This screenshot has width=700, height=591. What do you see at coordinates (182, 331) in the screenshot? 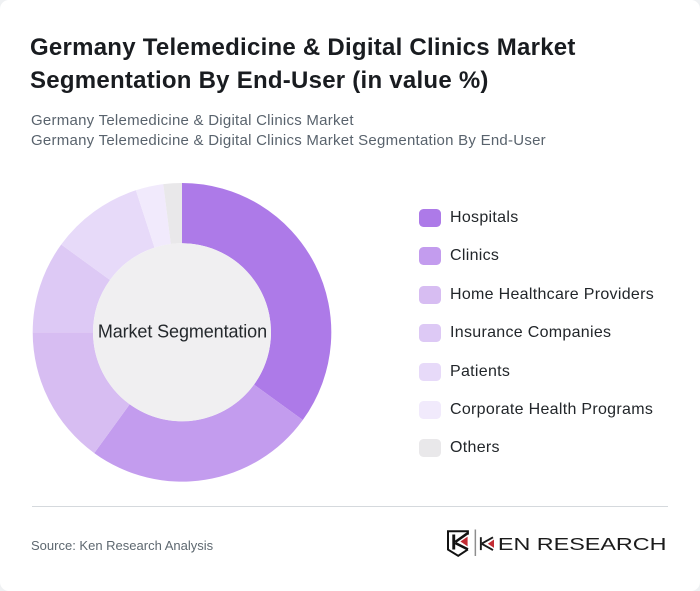
I see `svg-text: Market Segmentation` at bounding box center [182, 331].